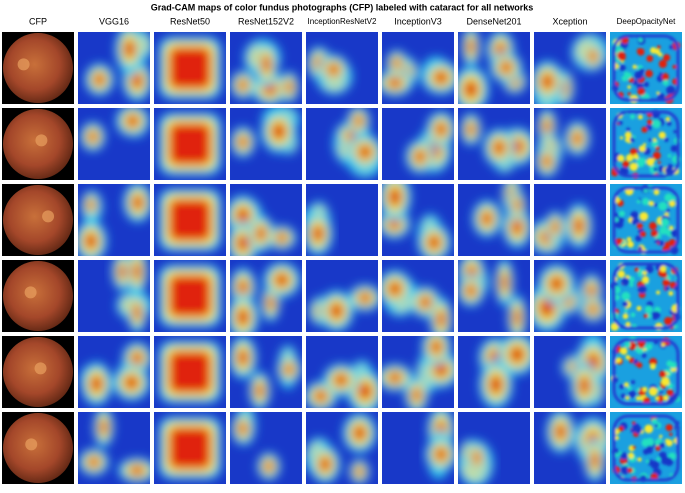 This screenshot has width=685, height=493. What do you see at coordinates (418, 21) in the screenshot?
I see `column-header: InceptionV3` at bounding box center [418, 21].